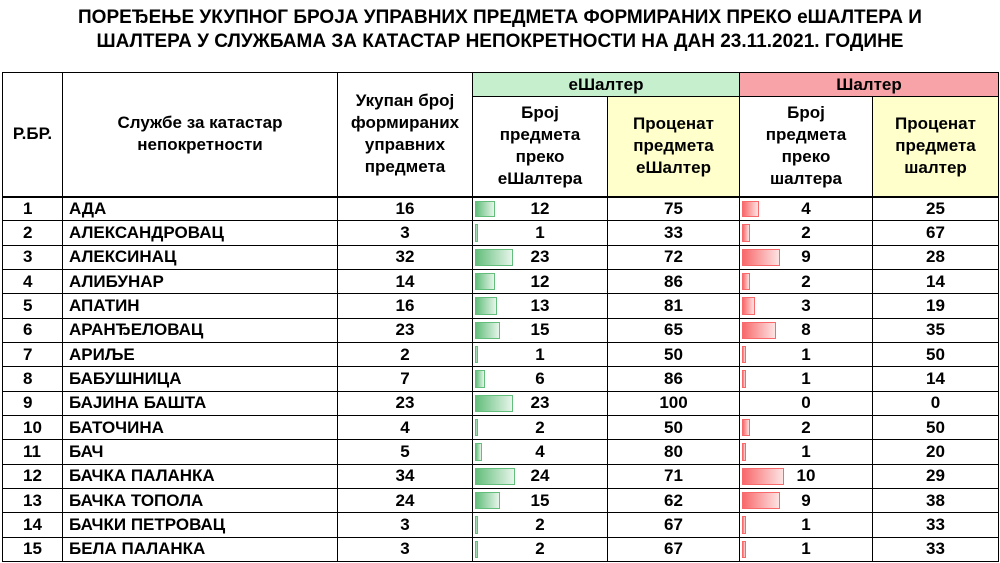  I want to click on cell-e-pct: 75, so click(673, 208).